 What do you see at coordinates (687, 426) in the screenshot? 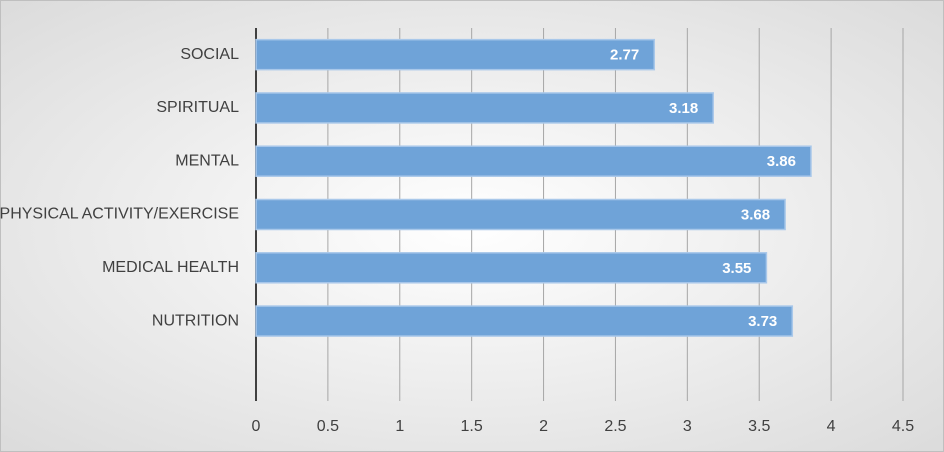
I see `x-tick-label: 3` at bounding box center [687, 426].